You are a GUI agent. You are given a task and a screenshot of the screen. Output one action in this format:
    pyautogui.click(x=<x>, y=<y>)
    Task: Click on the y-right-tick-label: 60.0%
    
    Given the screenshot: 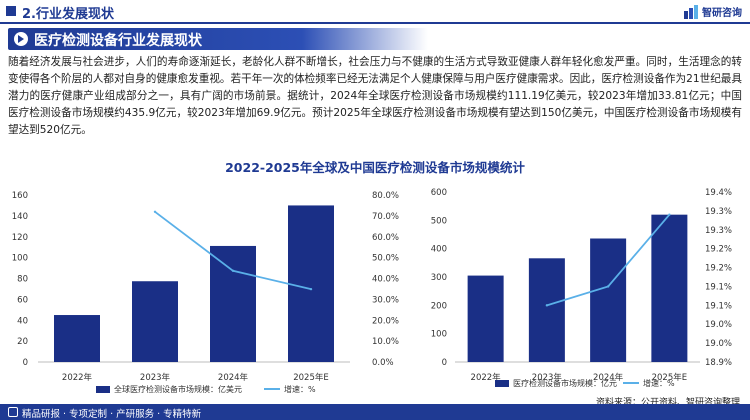 What is the action you would take?
    pyautogui.click(x=385, y=238)
    